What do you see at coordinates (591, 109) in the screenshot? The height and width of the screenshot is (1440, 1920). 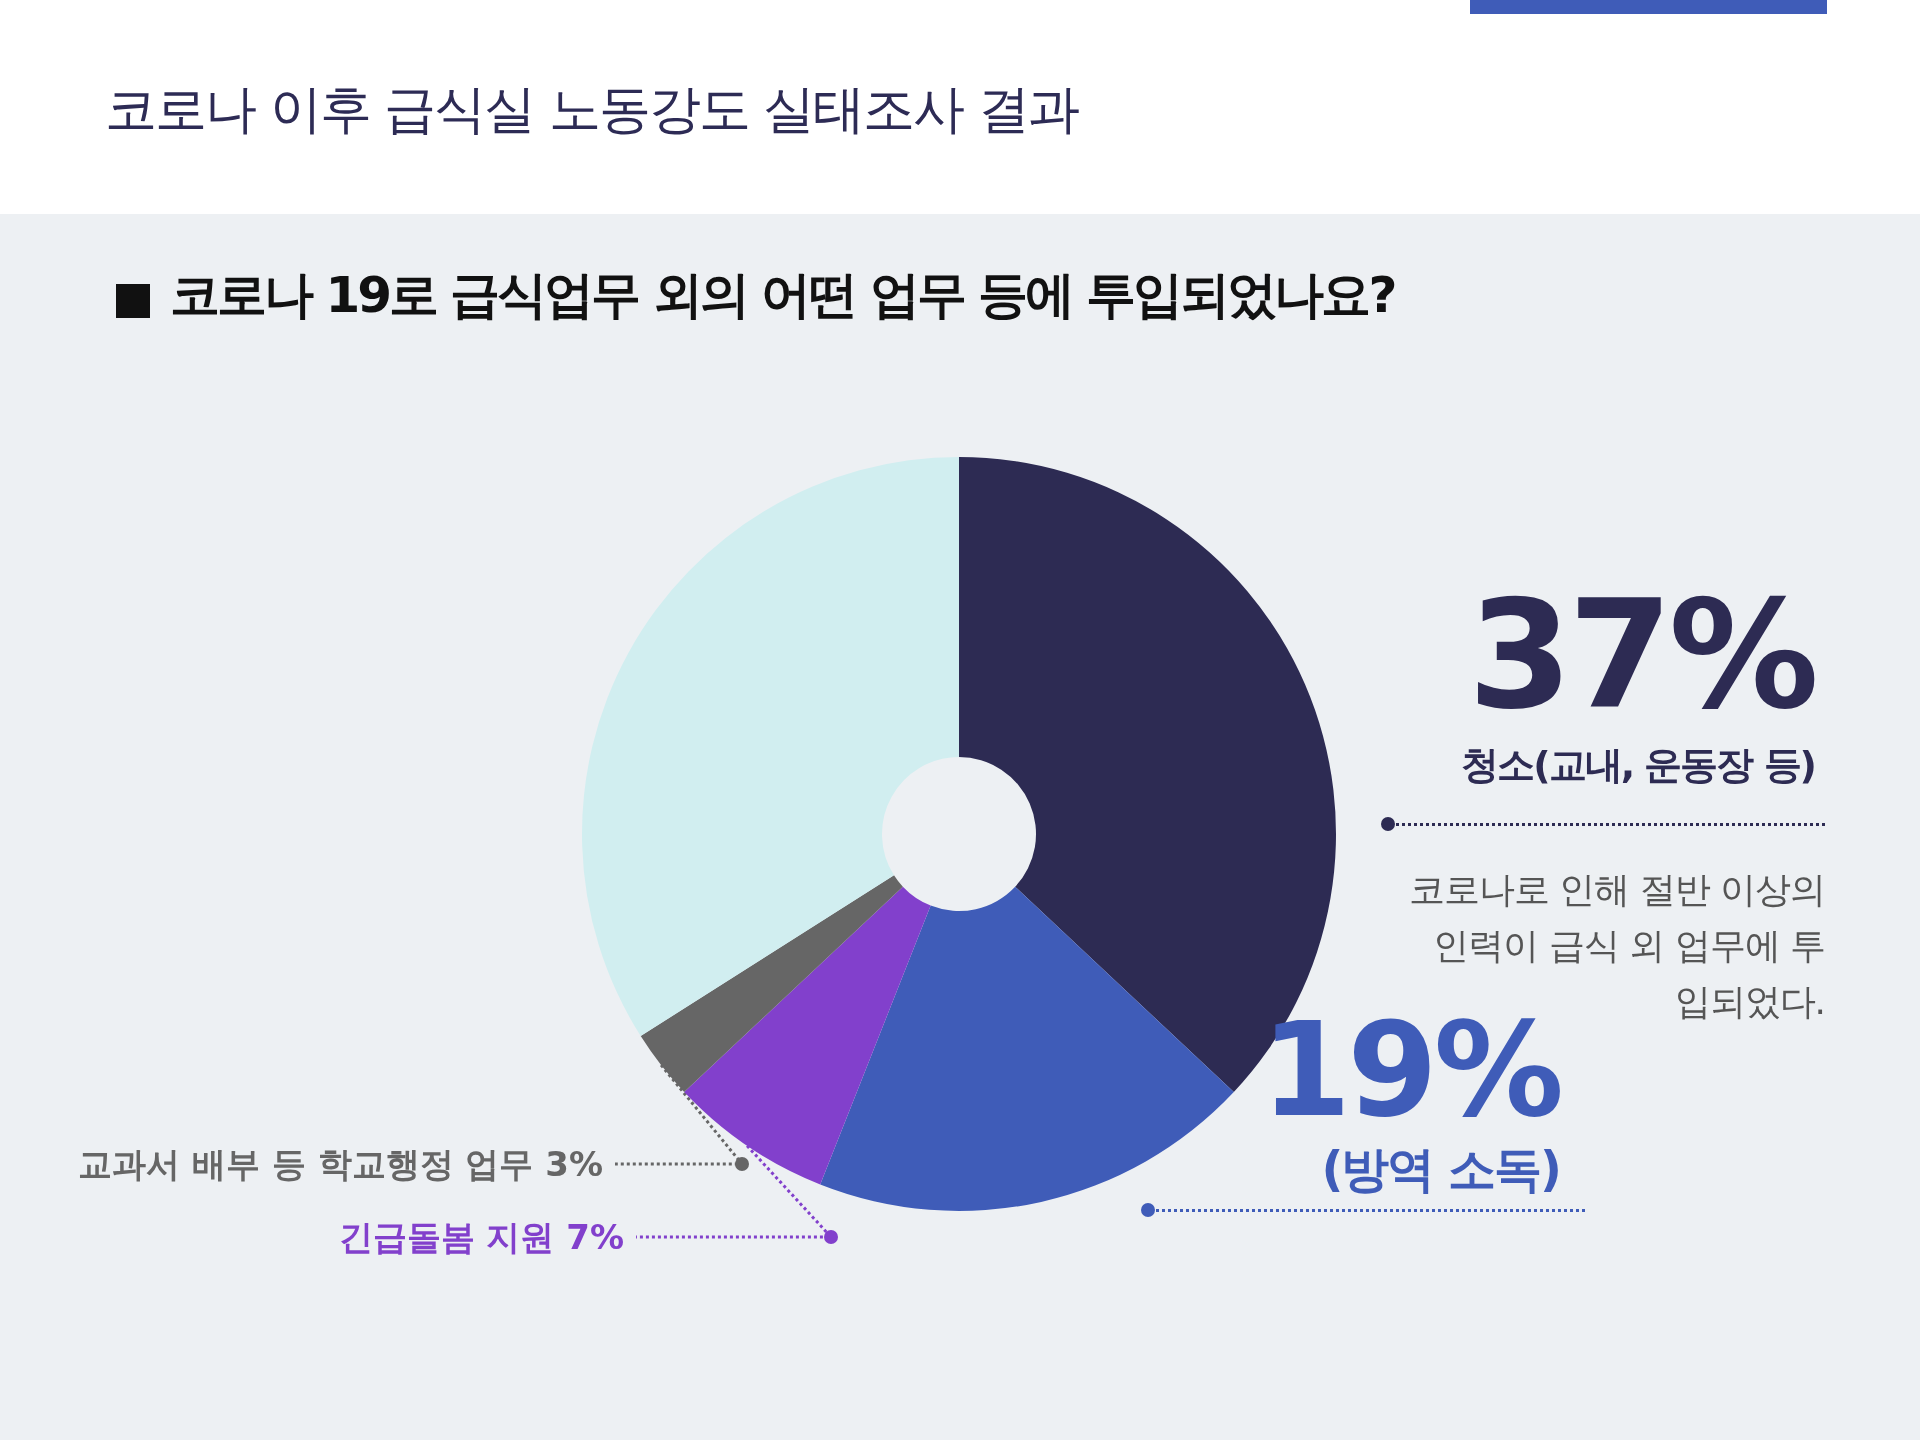 I see `chart-title: 코로나 이후 급식실 노동강도 실태조사 결과` at bounding box center [591, 109].